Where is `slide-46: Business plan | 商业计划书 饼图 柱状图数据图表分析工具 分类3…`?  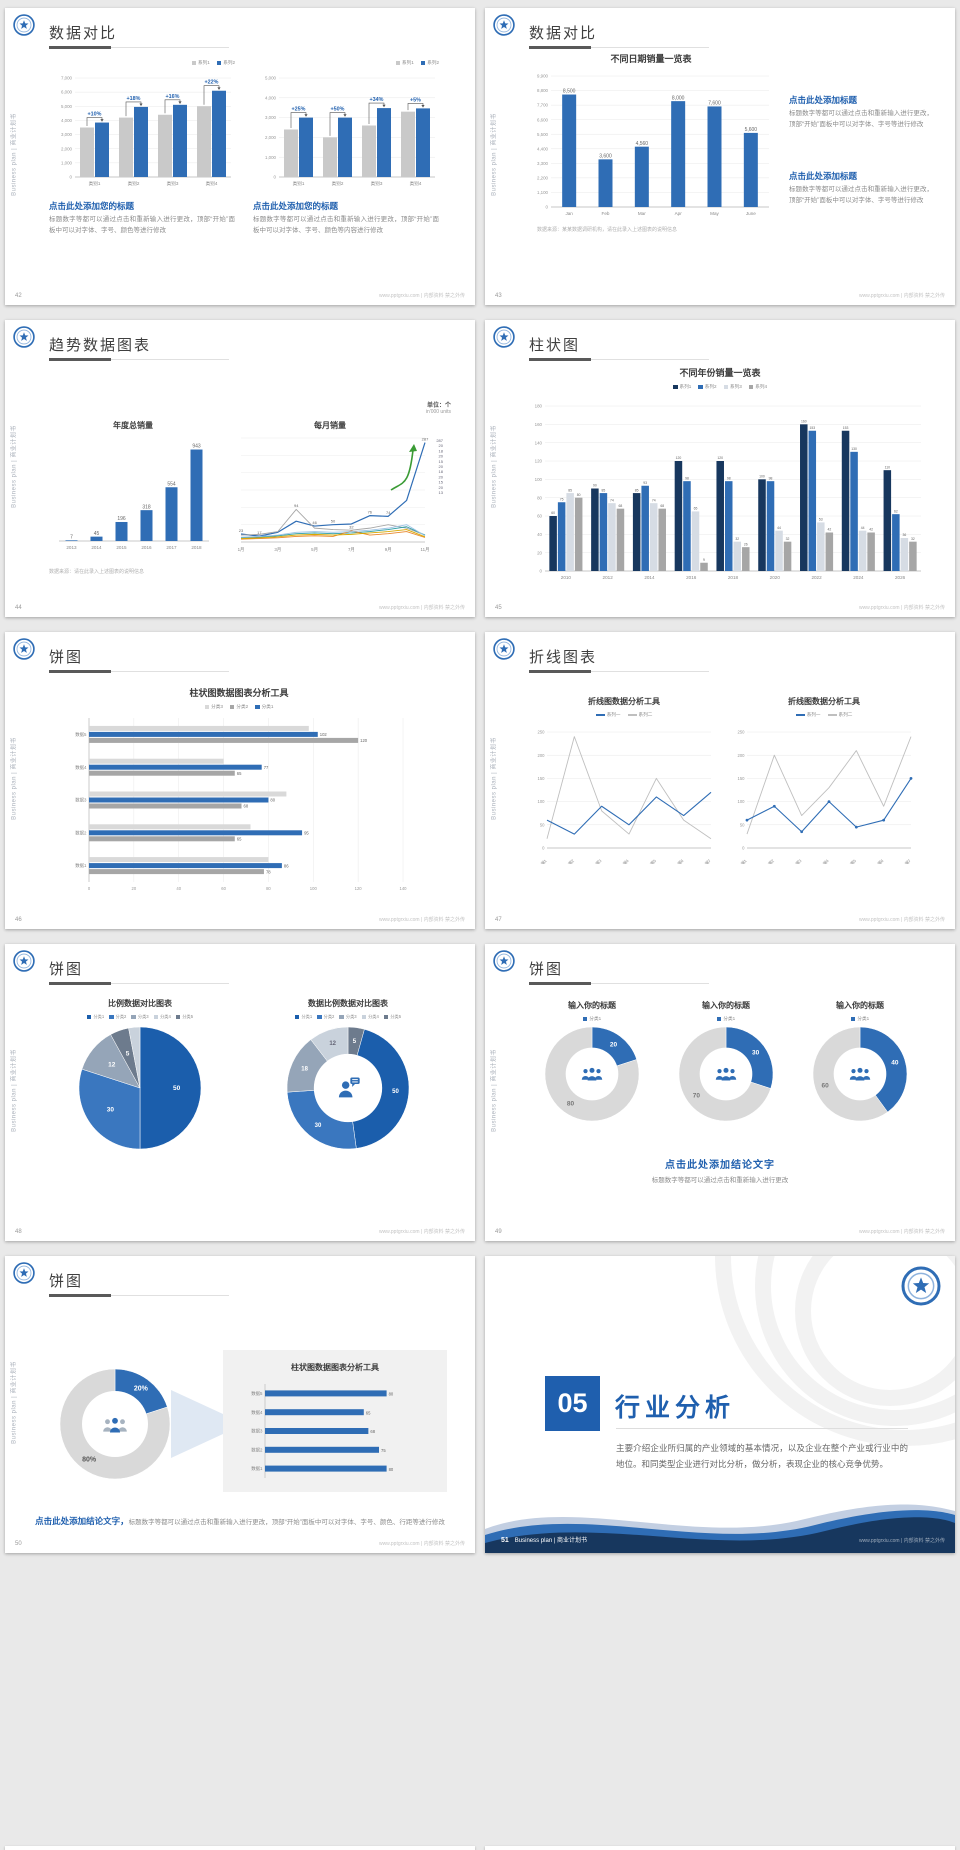
slide-46: Business plan | 商业计划书 饼图 柱状图数据图表分析工具 分类3… is located at coordinates (240, 780).